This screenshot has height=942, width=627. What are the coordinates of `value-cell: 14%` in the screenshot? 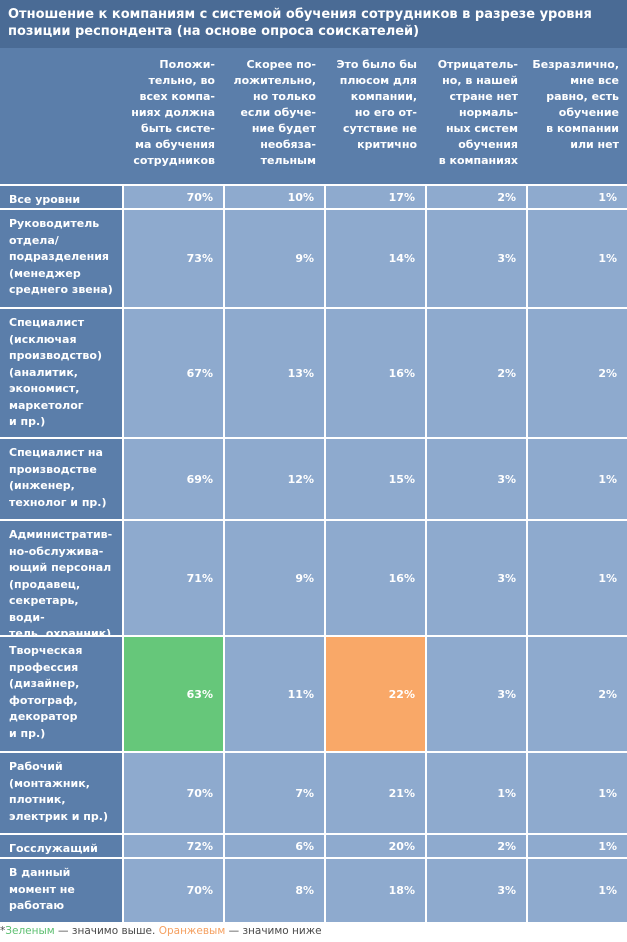 It's located at (375, 258).